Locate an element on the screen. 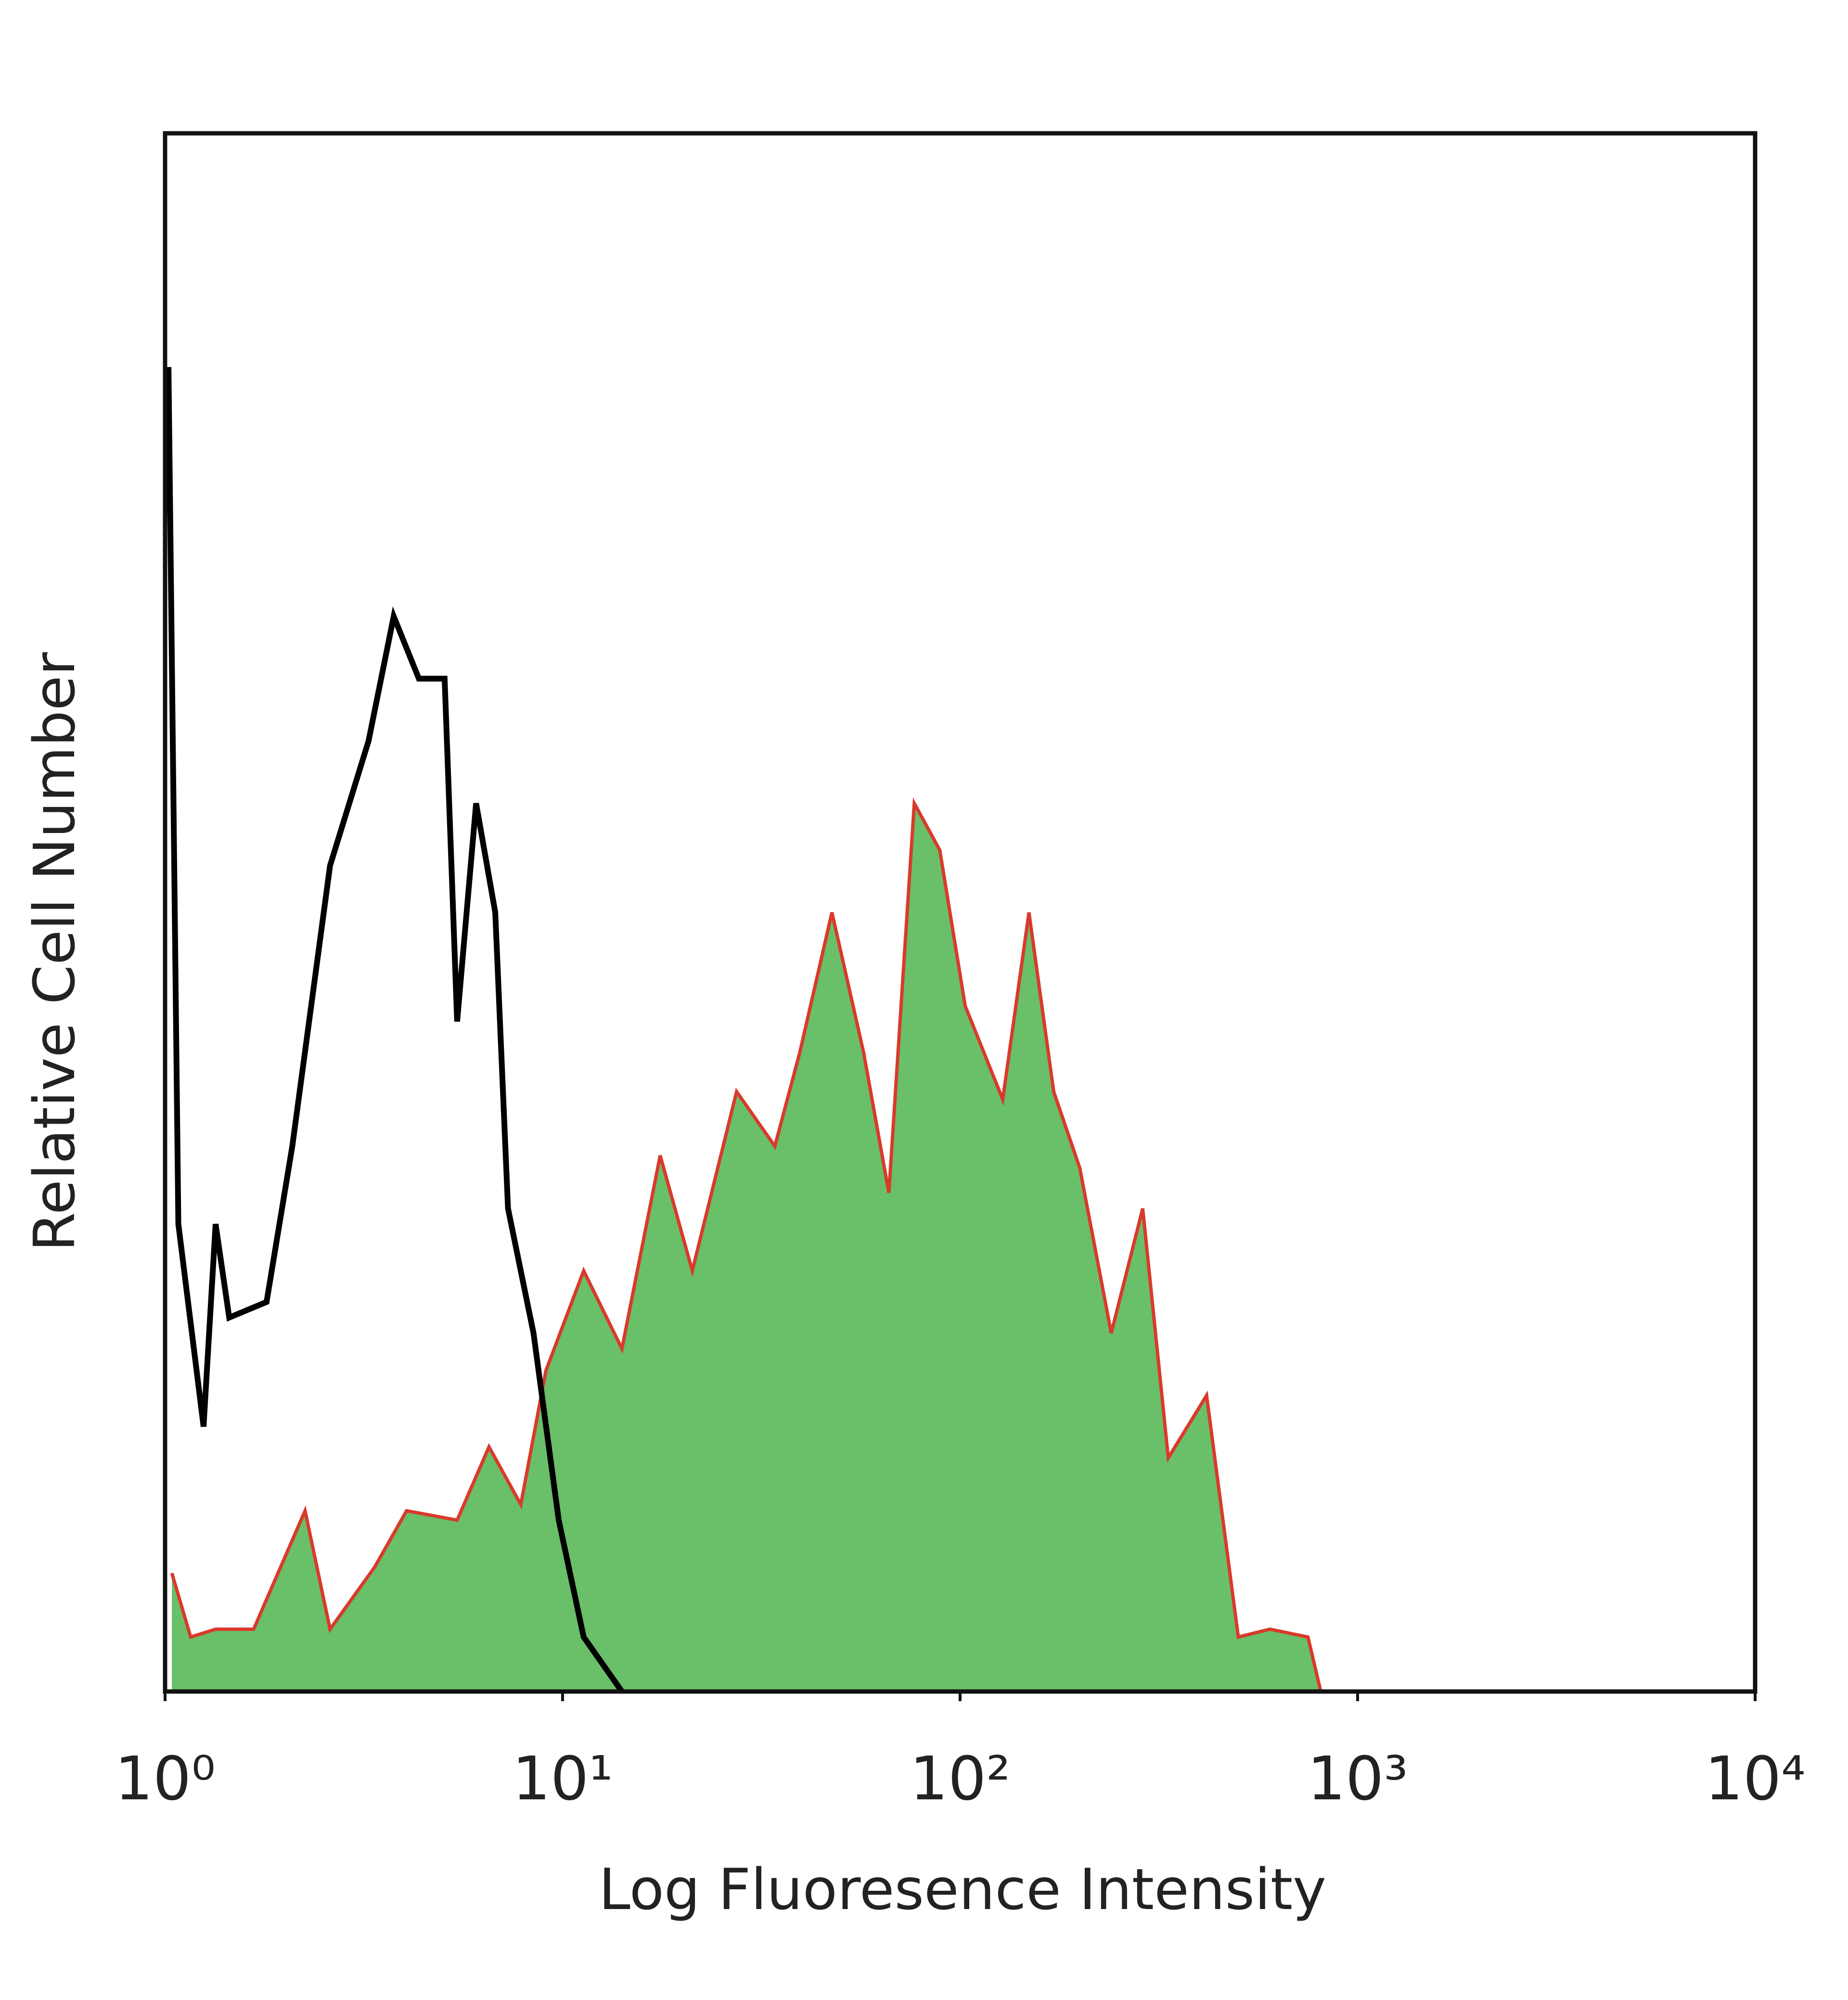 This screenshot has width=1848, height=2000. x-tick-label: 10⁴ is located at coordinates (1755, 1779).